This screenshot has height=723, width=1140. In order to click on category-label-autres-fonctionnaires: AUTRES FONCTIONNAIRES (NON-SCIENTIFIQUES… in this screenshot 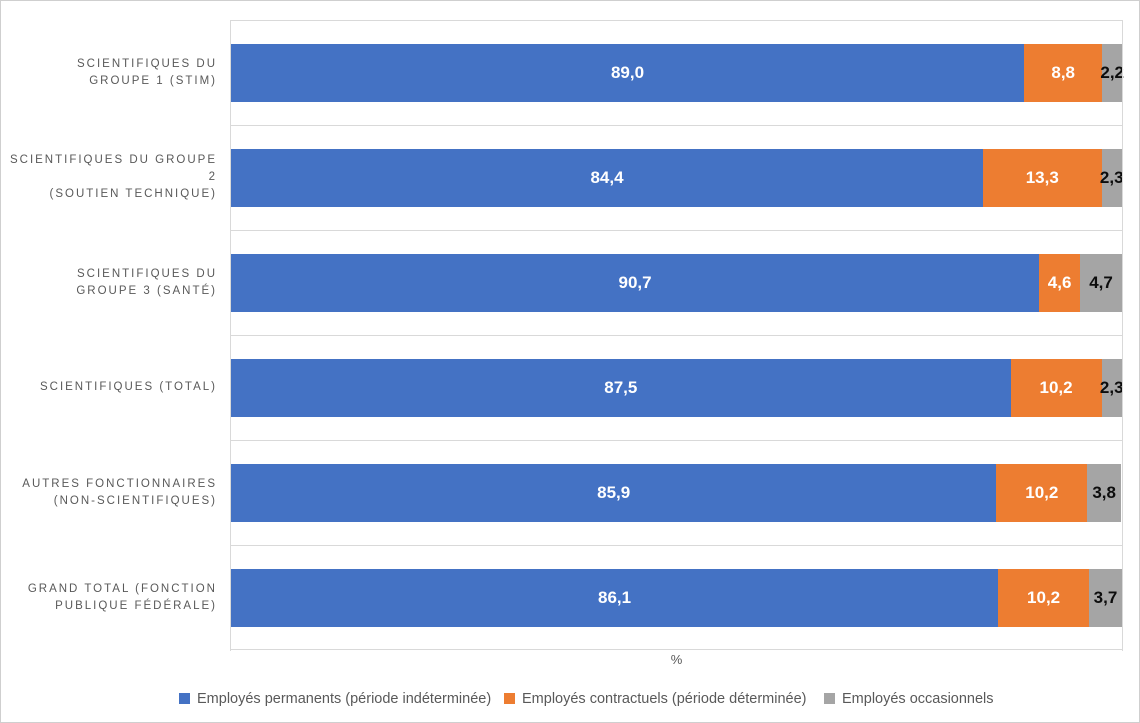, I will do `click(119, 492)`.